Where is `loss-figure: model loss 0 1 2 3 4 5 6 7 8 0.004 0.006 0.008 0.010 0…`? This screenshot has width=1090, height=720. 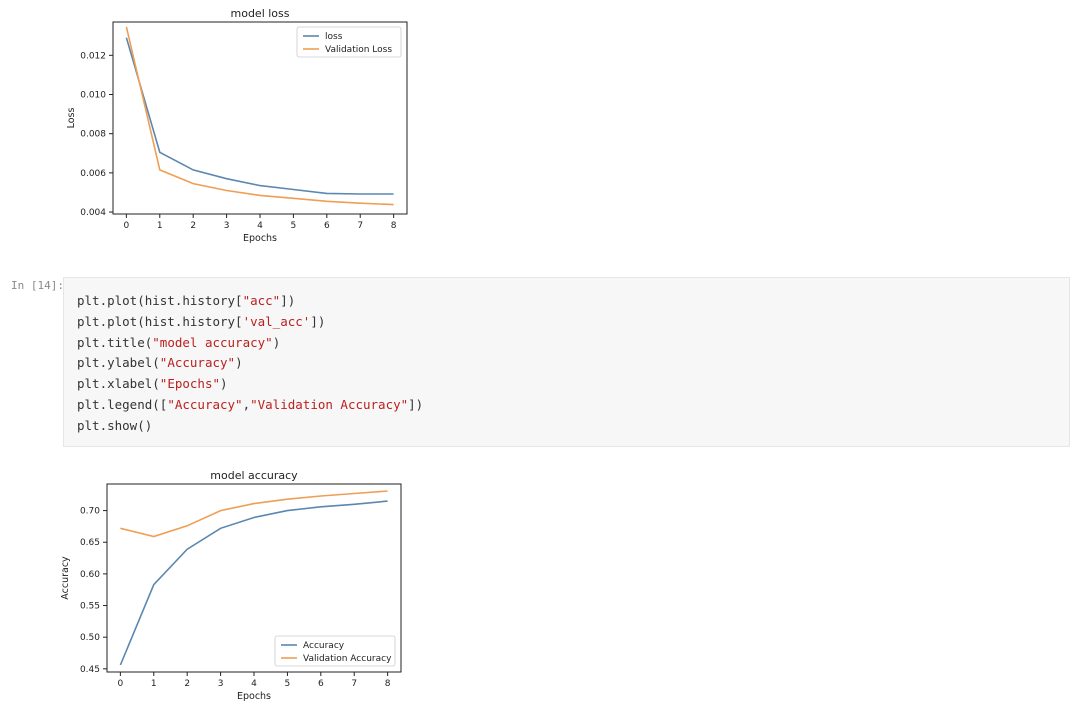 loss-figure: model loss 0 1 2 3 4 5 6 7 8 0.004 0.006 0.008 0.010 0… is located at coordinates (240, 124).